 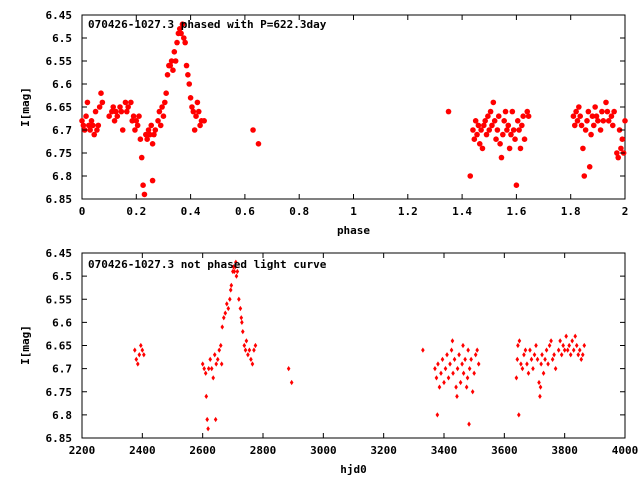 What do you see at coordinates (245, 211) in the screenshot?
I see `x-tick-label: 0.6` at bounding box center [245, 211].